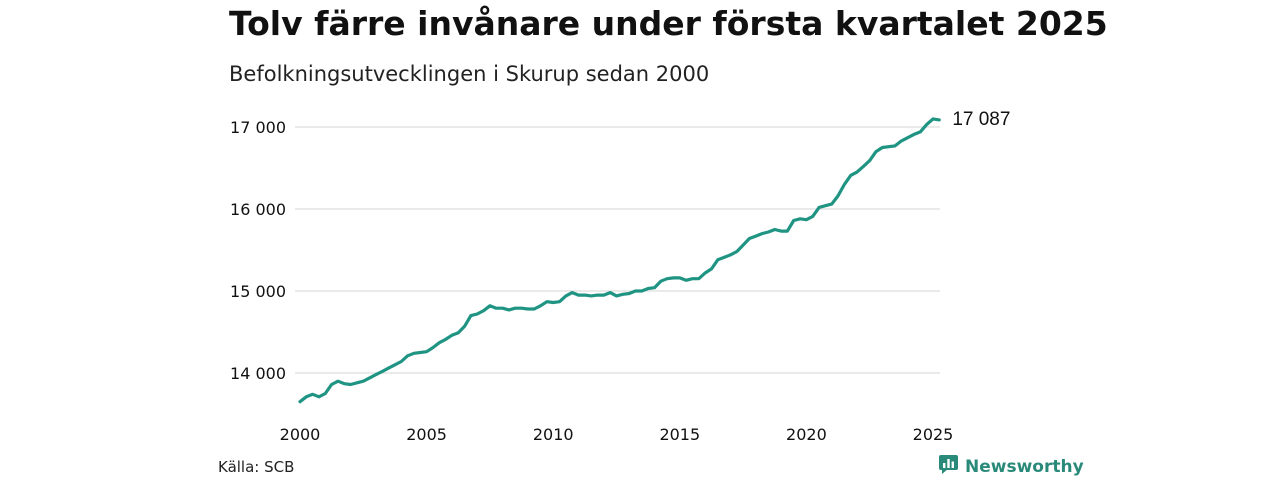  I want to click on last-value-label: 17 087, so click(981, 119).